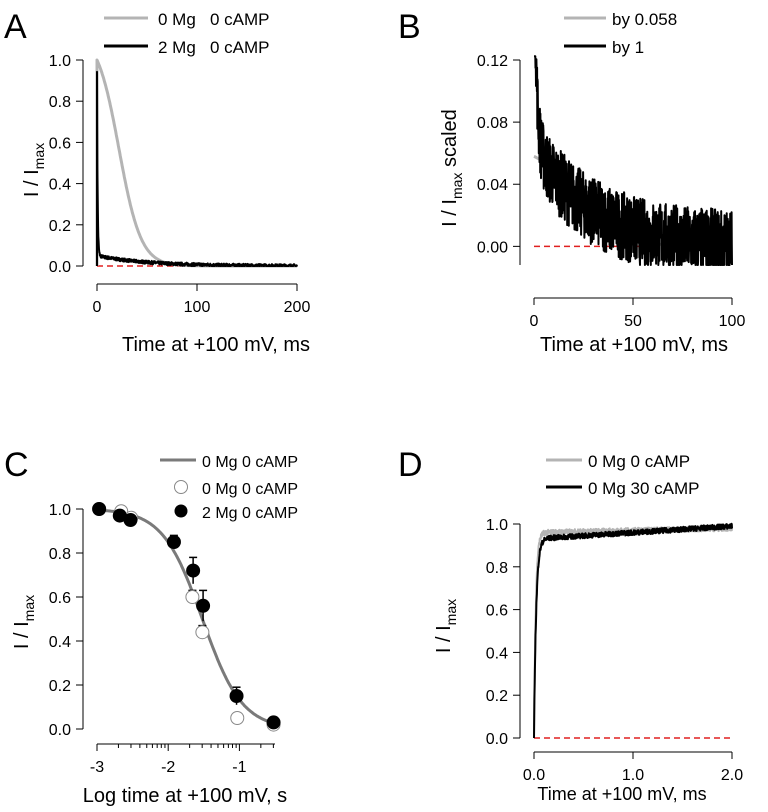  What do you see at coordinates (633, 775) in the screenshot?
I see `x-tick-label: 1.0` at bounding box center [633, 775].